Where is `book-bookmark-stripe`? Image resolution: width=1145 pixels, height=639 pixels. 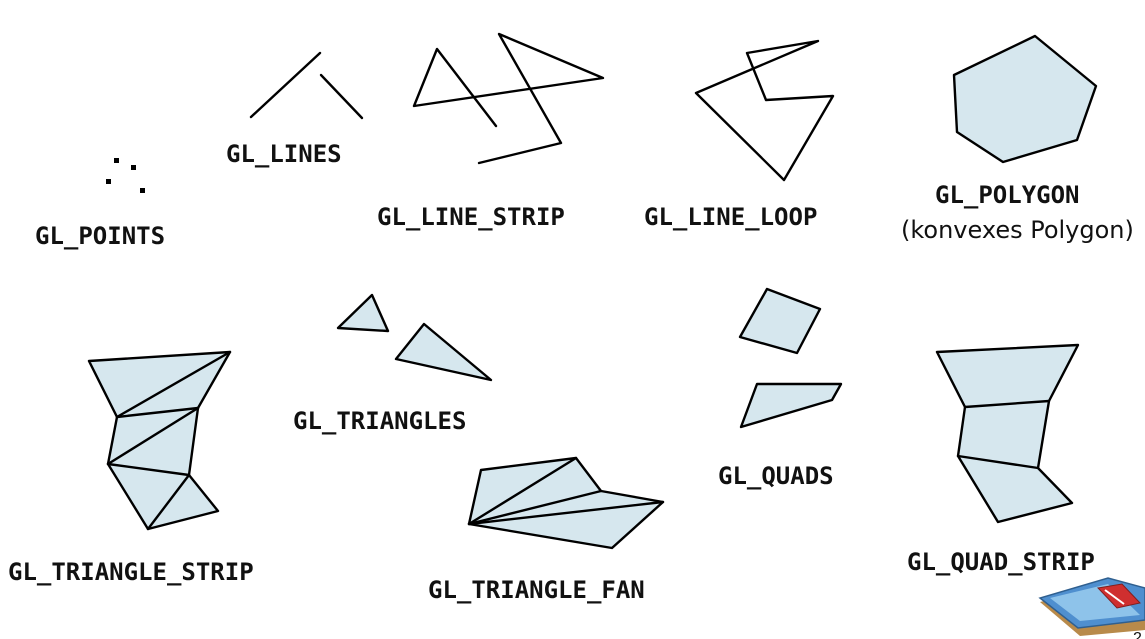 book-bookmark-stripe is located at coordinates (1114, 597).